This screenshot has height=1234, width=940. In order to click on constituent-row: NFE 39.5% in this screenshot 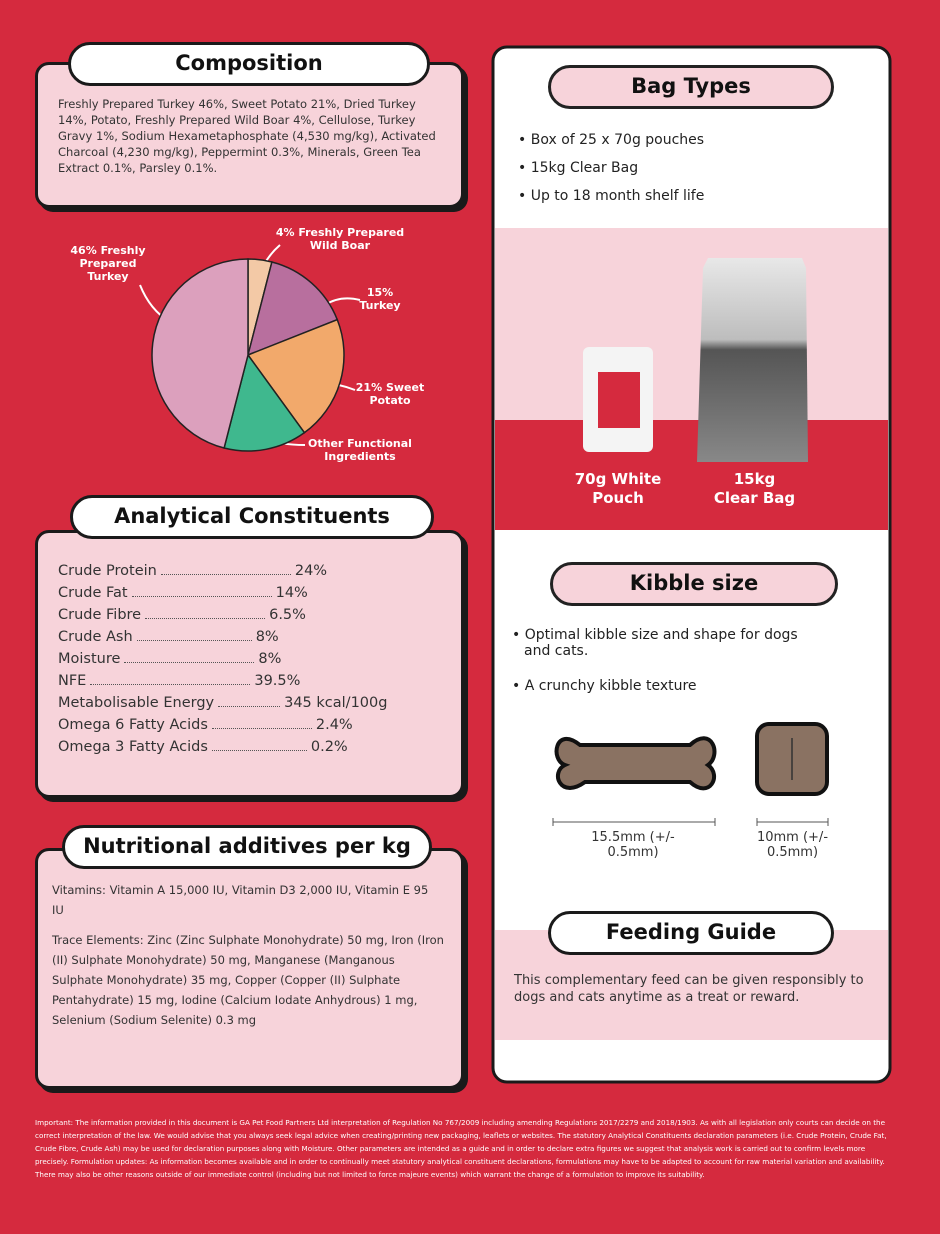, I will do `click(253, 684)`.